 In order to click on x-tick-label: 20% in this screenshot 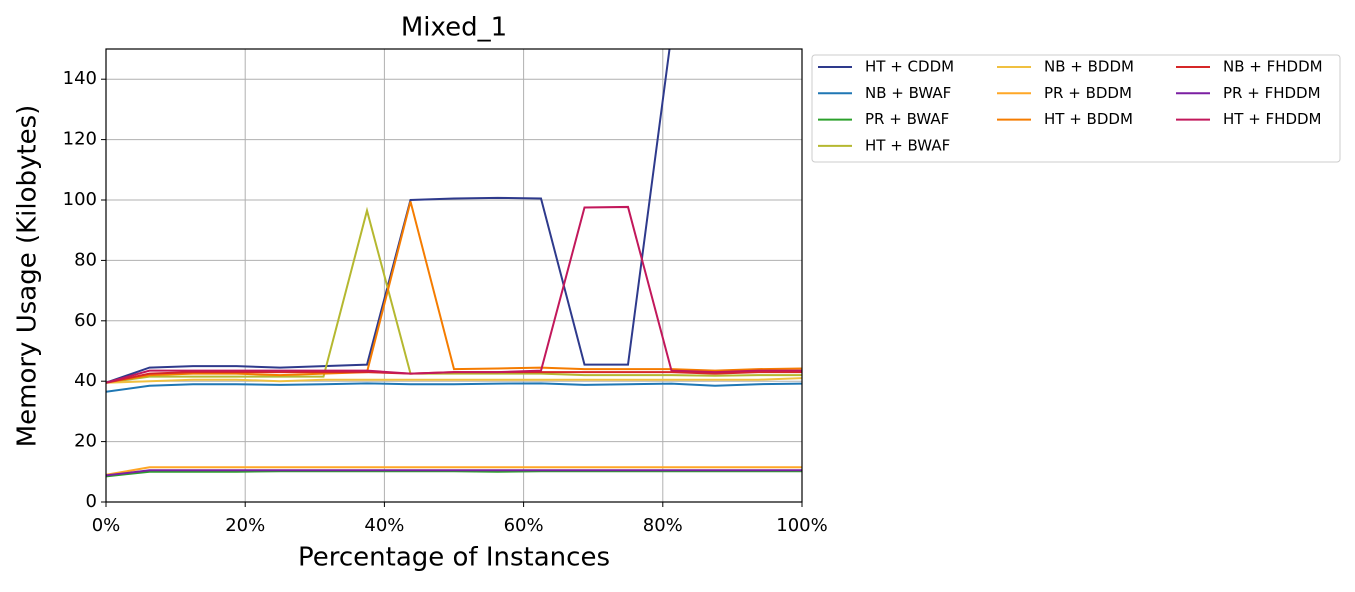, I will do `click(245, 525)`.